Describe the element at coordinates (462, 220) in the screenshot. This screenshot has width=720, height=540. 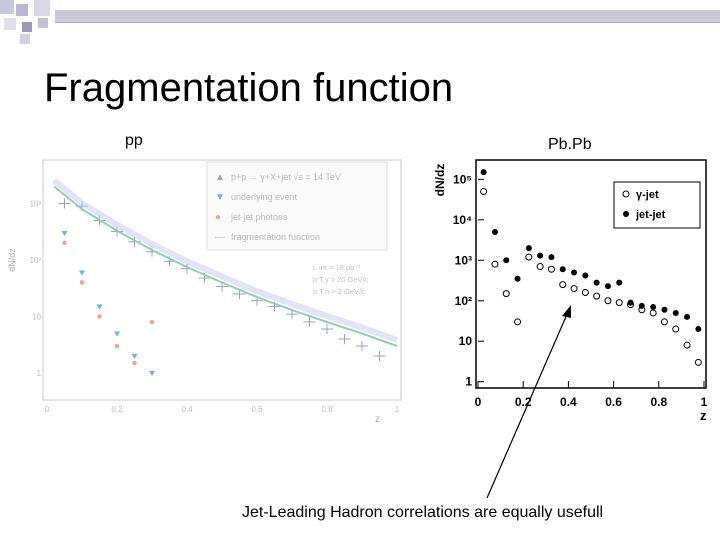
I see `pbpb-y-tick-label: 10⁴` at that location.